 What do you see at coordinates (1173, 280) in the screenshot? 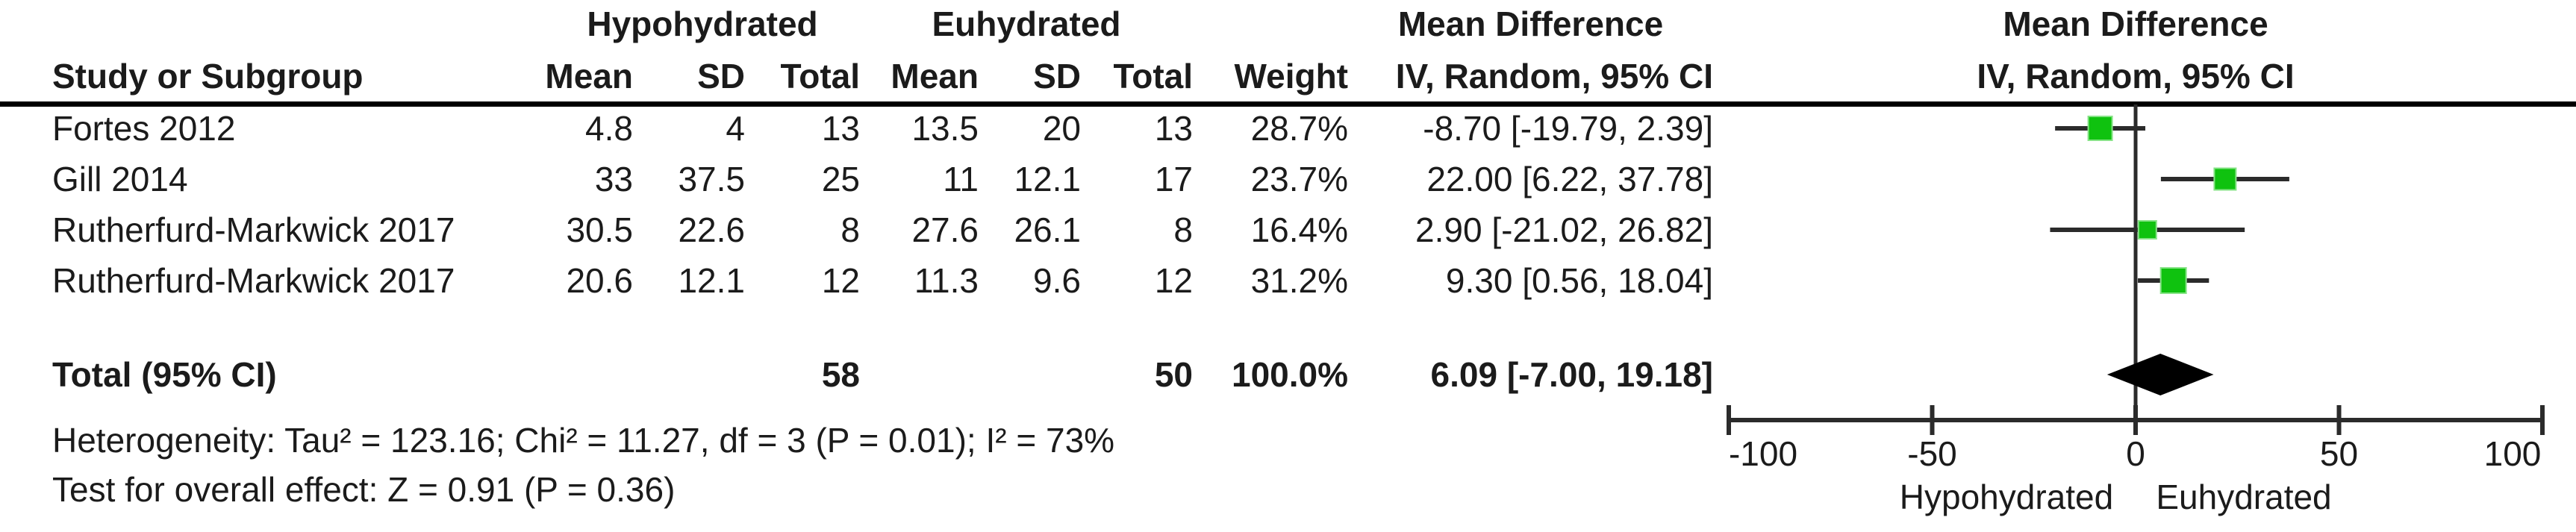
I see `eu-total: 12` at bounding box center [1173, 280].